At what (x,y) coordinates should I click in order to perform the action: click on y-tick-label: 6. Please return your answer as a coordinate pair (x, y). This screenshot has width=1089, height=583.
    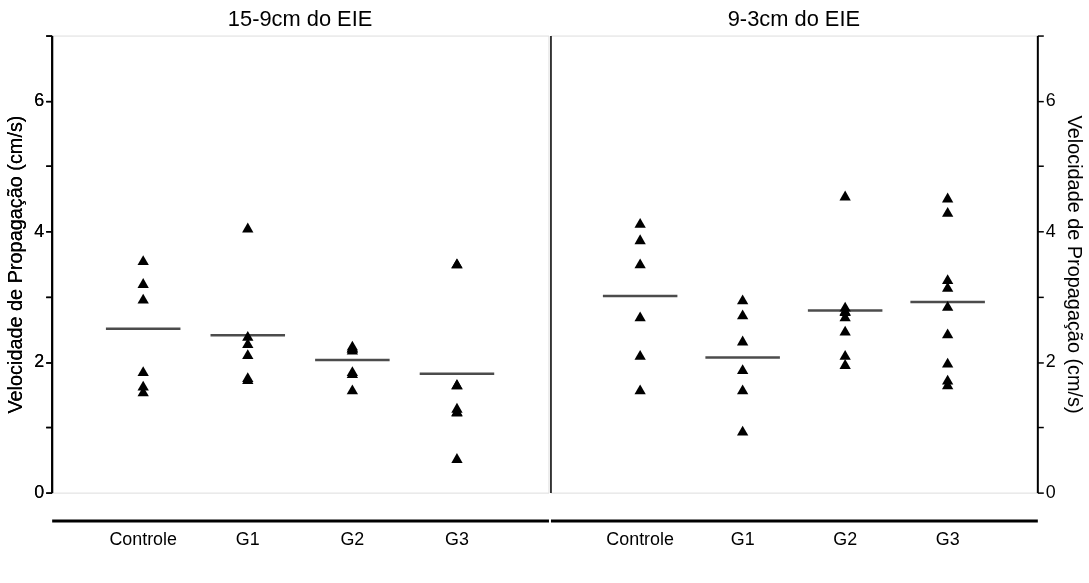
    Looking at the image, I should click on (39, 100).